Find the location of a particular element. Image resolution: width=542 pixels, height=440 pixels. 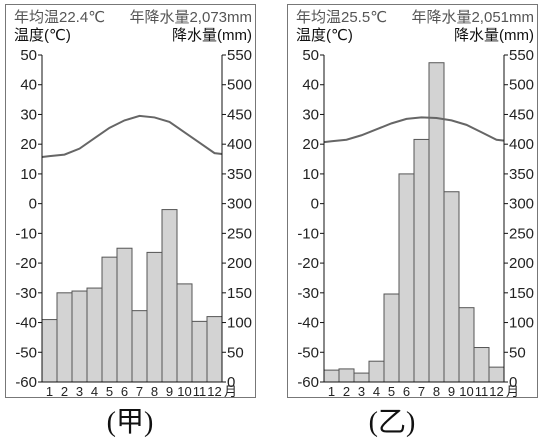

month-label: 6 is located at coordinates (406, 391).